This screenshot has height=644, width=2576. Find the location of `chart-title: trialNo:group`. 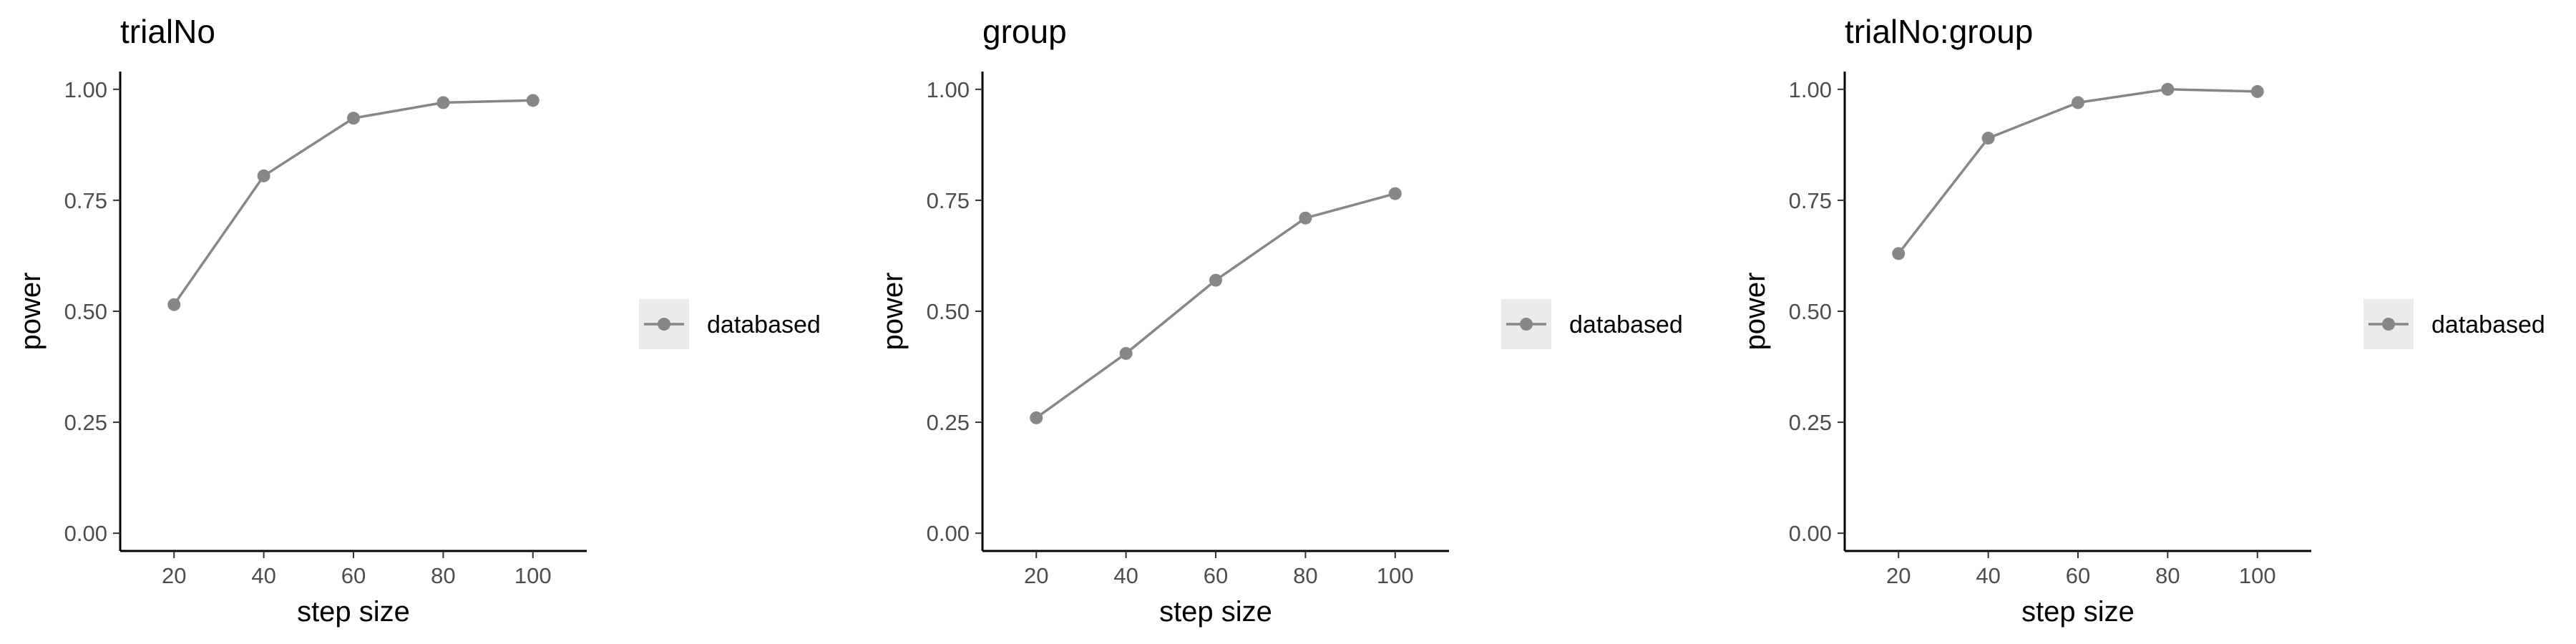

chart-title: trialNo:group is located at coordinates (1939, 31).